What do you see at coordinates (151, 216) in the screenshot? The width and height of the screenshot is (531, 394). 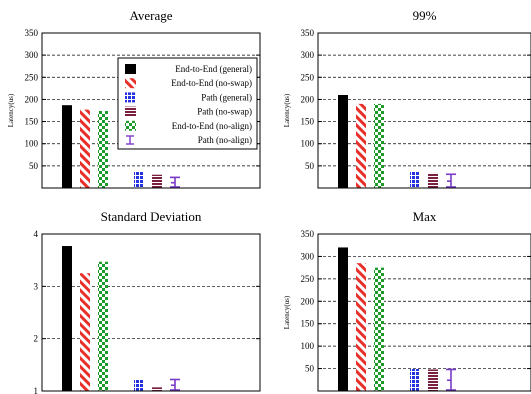 I see `chart-title: Standard Deviation` at bounding box center [151, 216].